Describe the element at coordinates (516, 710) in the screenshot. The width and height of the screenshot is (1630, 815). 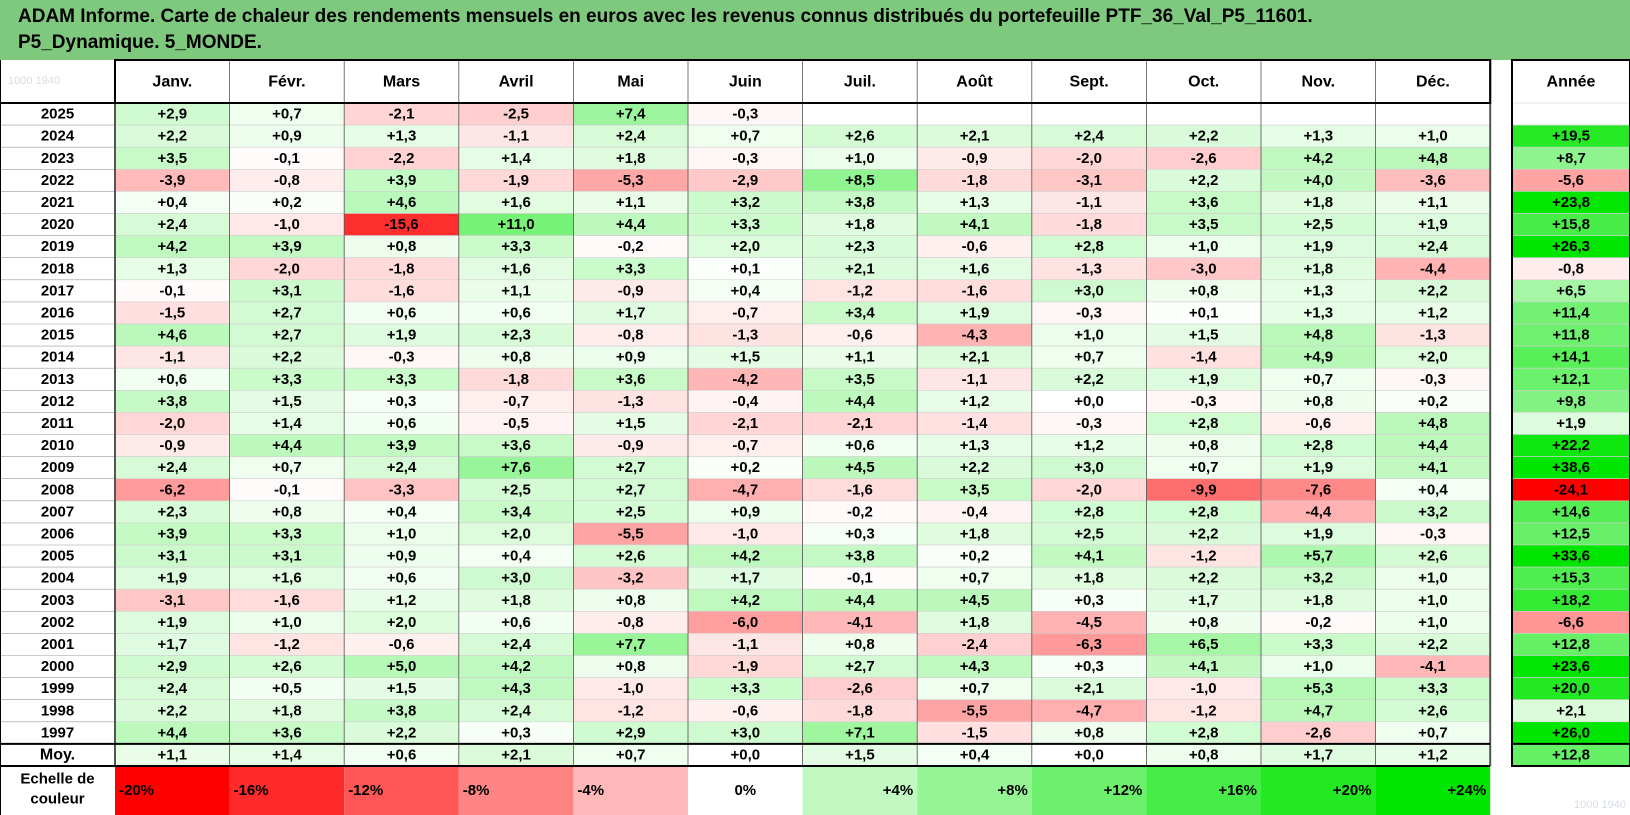
I see `heat-cell-value: +2,4` at that location.